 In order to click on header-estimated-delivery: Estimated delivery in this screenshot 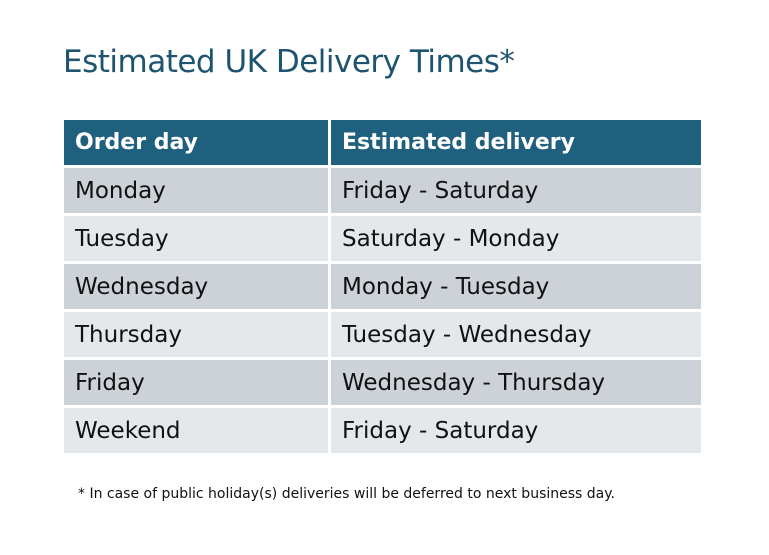, I will do `click(516, 142)`.